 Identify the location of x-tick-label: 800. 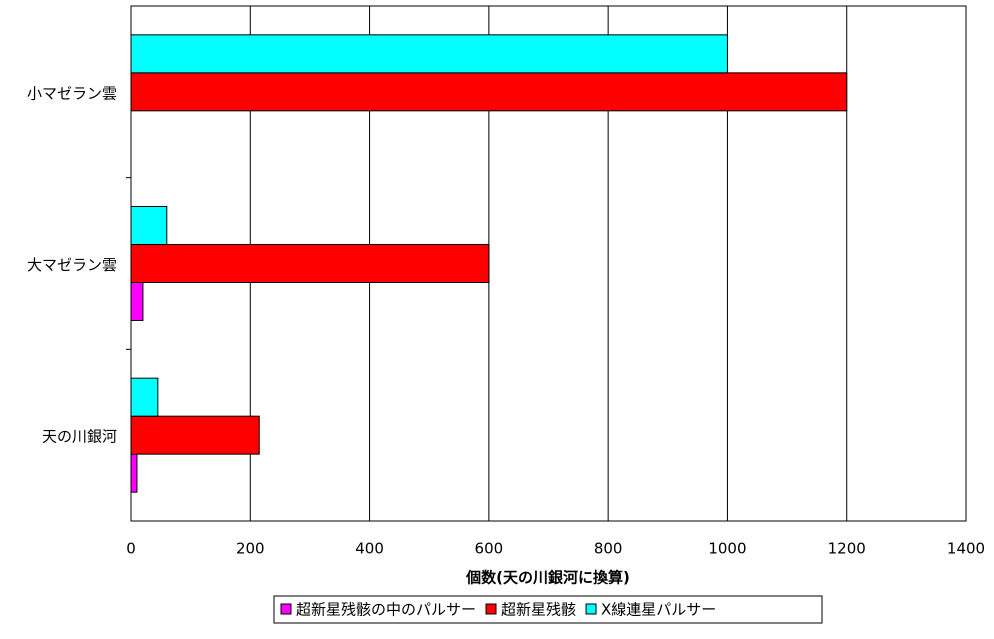
(608, 549).